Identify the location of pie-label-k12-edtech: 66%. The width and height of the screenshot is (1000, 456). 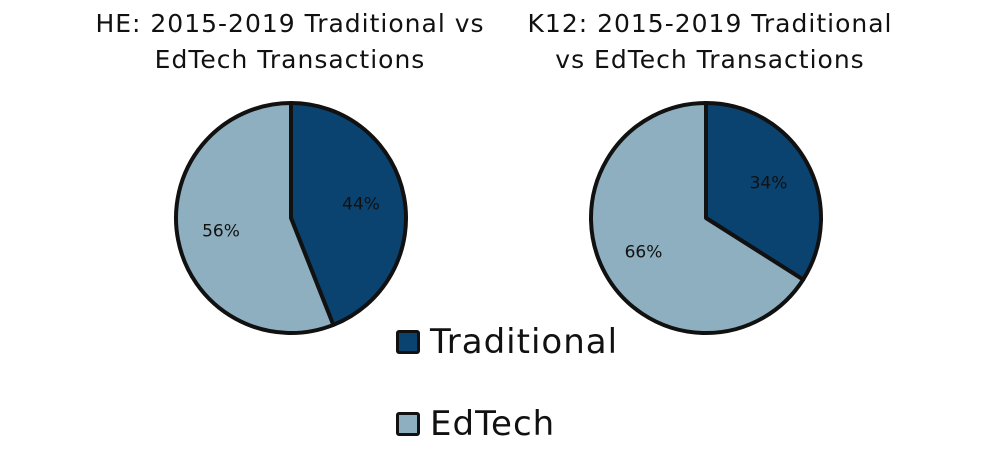
(644, 252).